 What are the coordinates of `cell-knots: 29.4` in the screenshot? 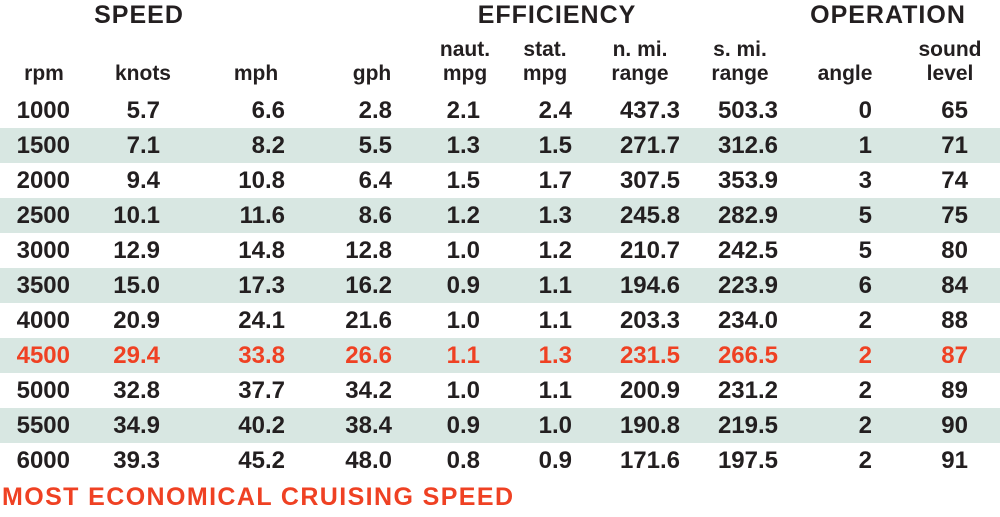 It's located at (143, 355).